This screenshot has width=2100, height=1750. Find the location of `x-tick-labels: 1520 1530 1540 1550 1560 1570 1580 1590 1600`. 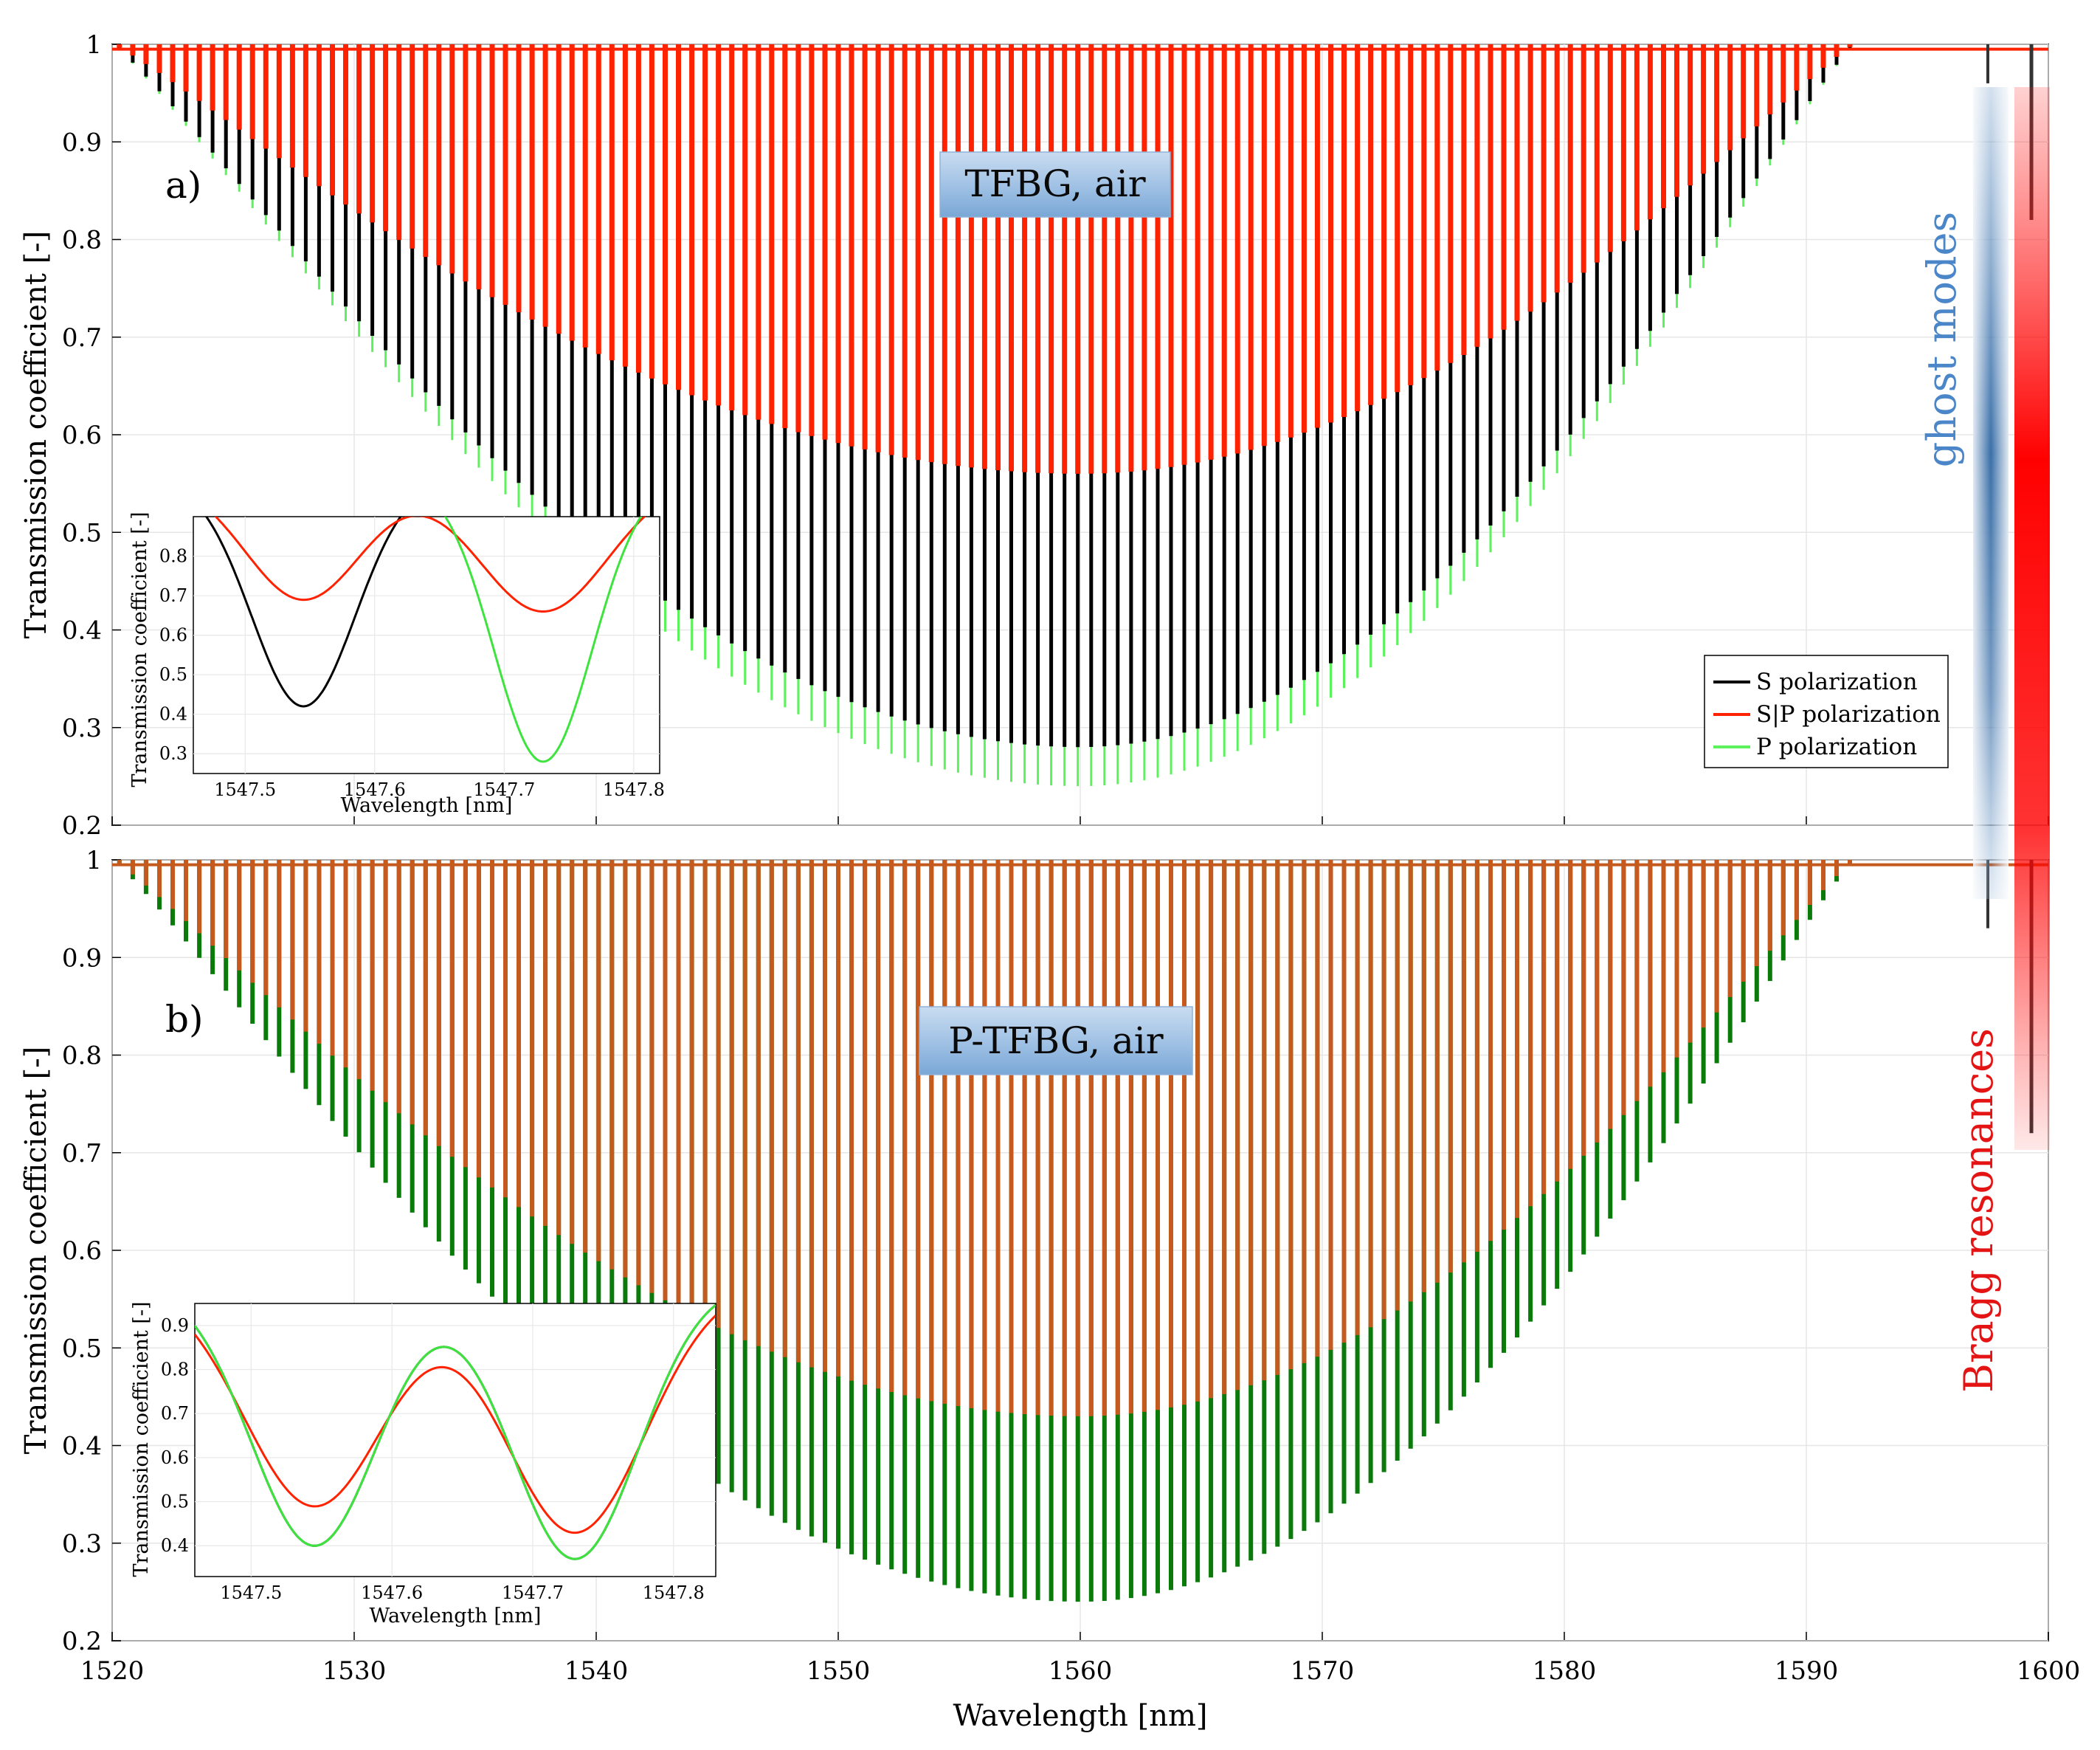

x-tick-labels: 1520 1530 1540 1550 1560 1570 1580 1590 1600 is located at coordinates (1080, 1671).